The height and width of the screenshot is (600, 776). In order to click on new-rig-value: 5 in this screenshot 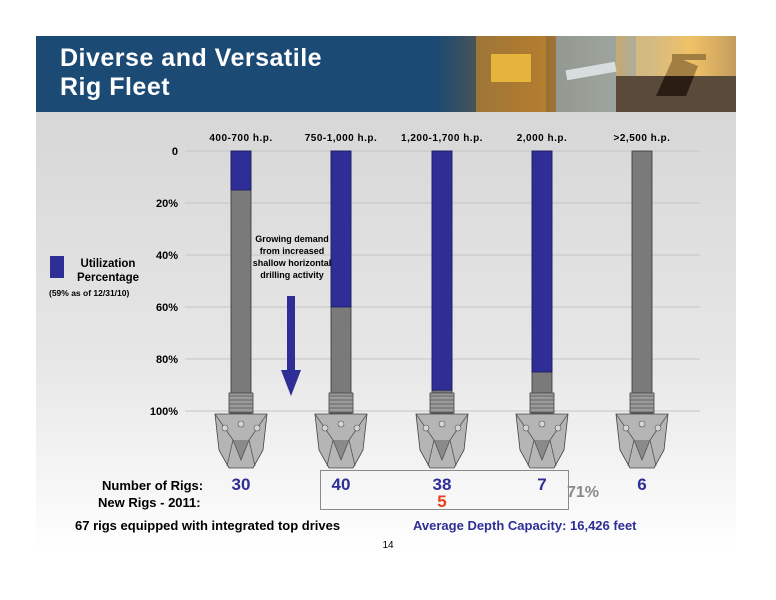, I will do `click(442, 501)`.